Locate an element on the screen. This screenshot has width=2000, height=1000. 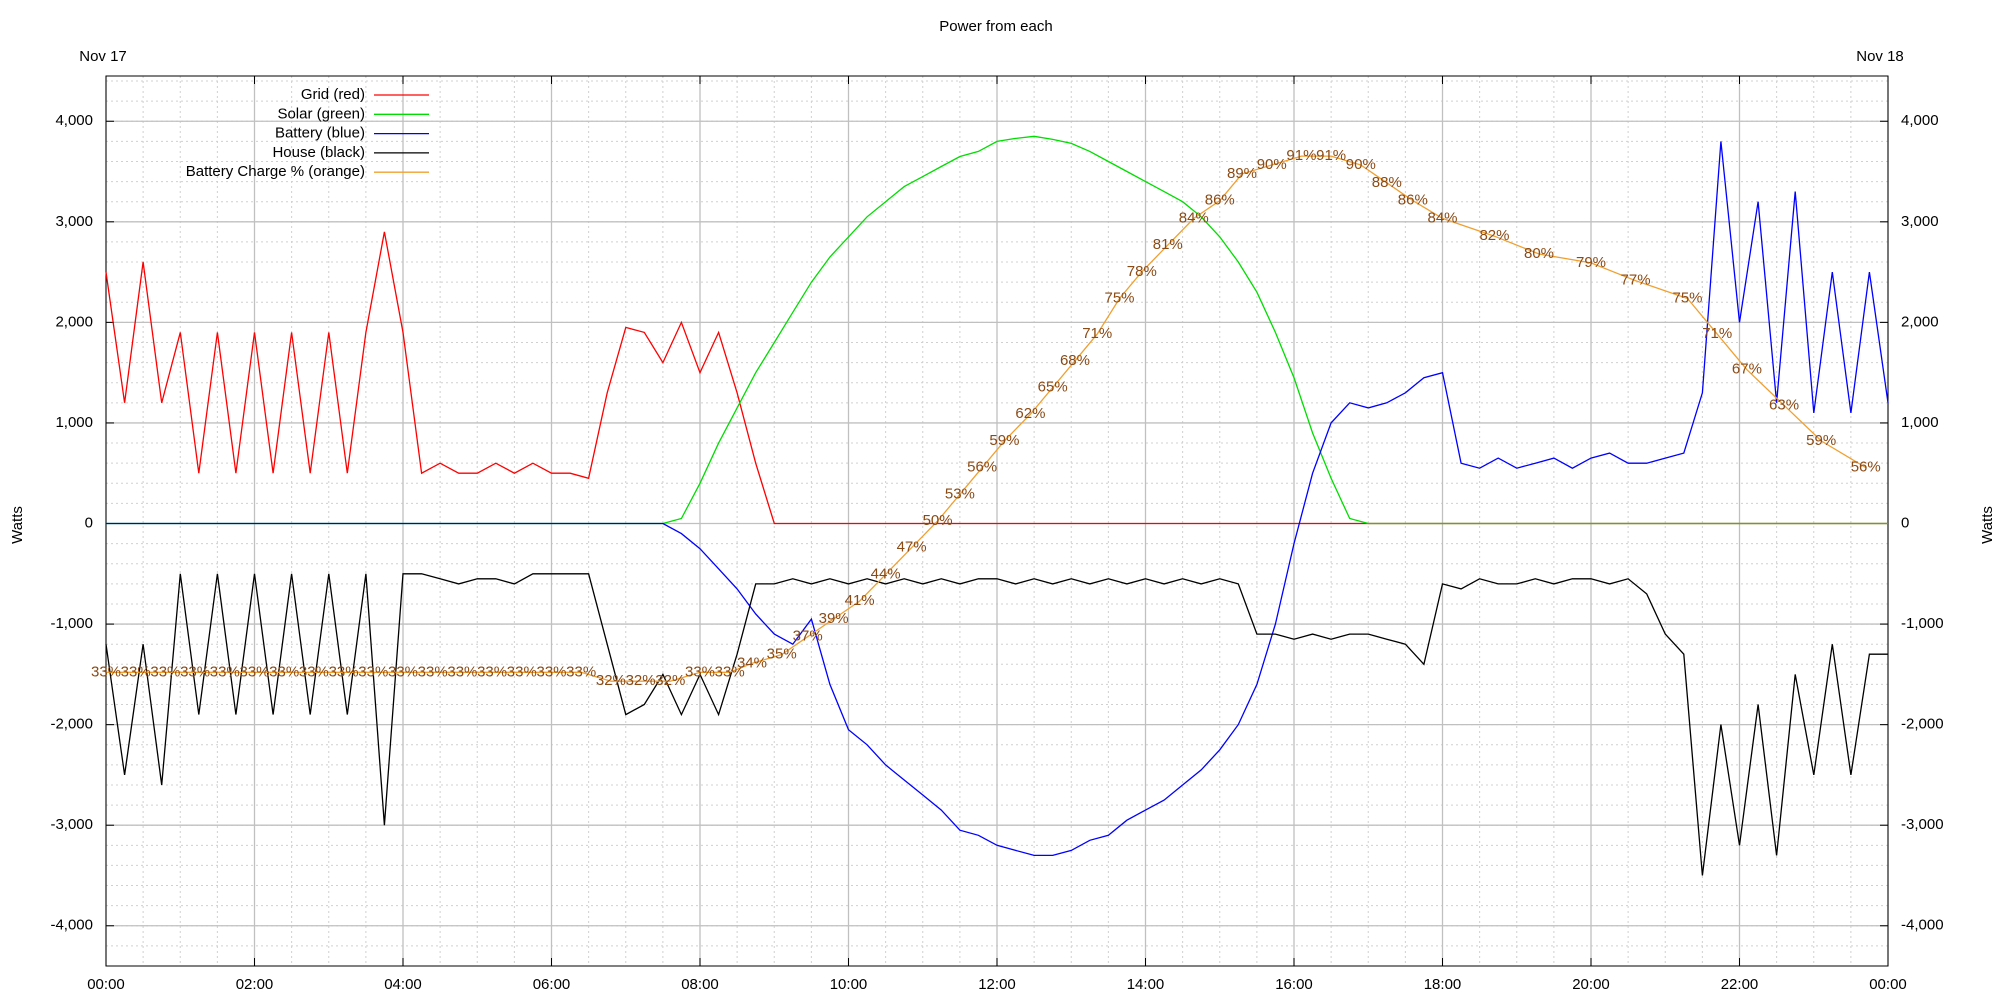
data-label: 82% is located at coordinates (1494, 235).